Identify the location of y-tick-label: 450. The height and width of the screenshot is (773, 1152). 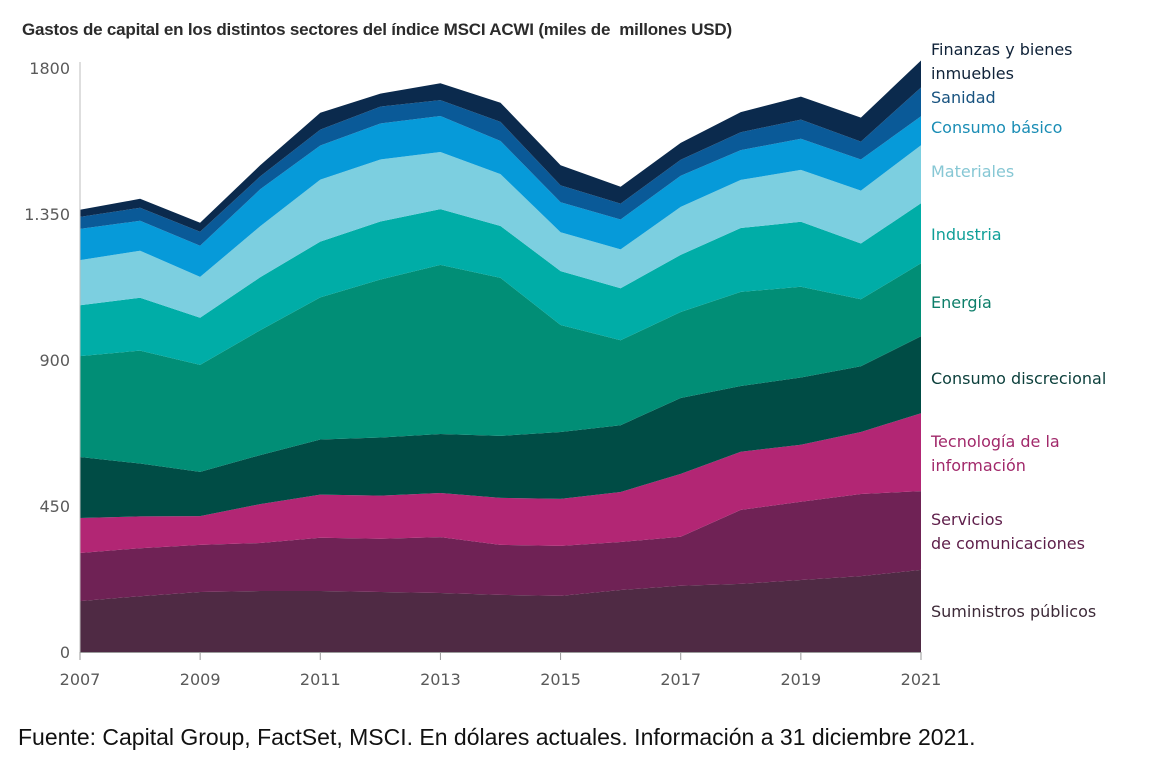
(54, 506).